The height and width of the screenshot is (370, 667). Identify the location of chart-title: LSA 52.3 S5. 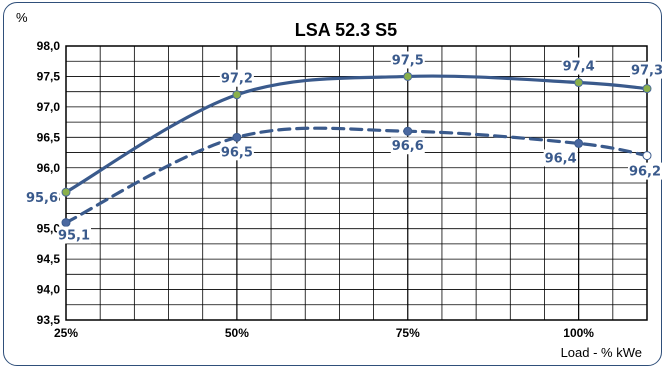
(346, 30).